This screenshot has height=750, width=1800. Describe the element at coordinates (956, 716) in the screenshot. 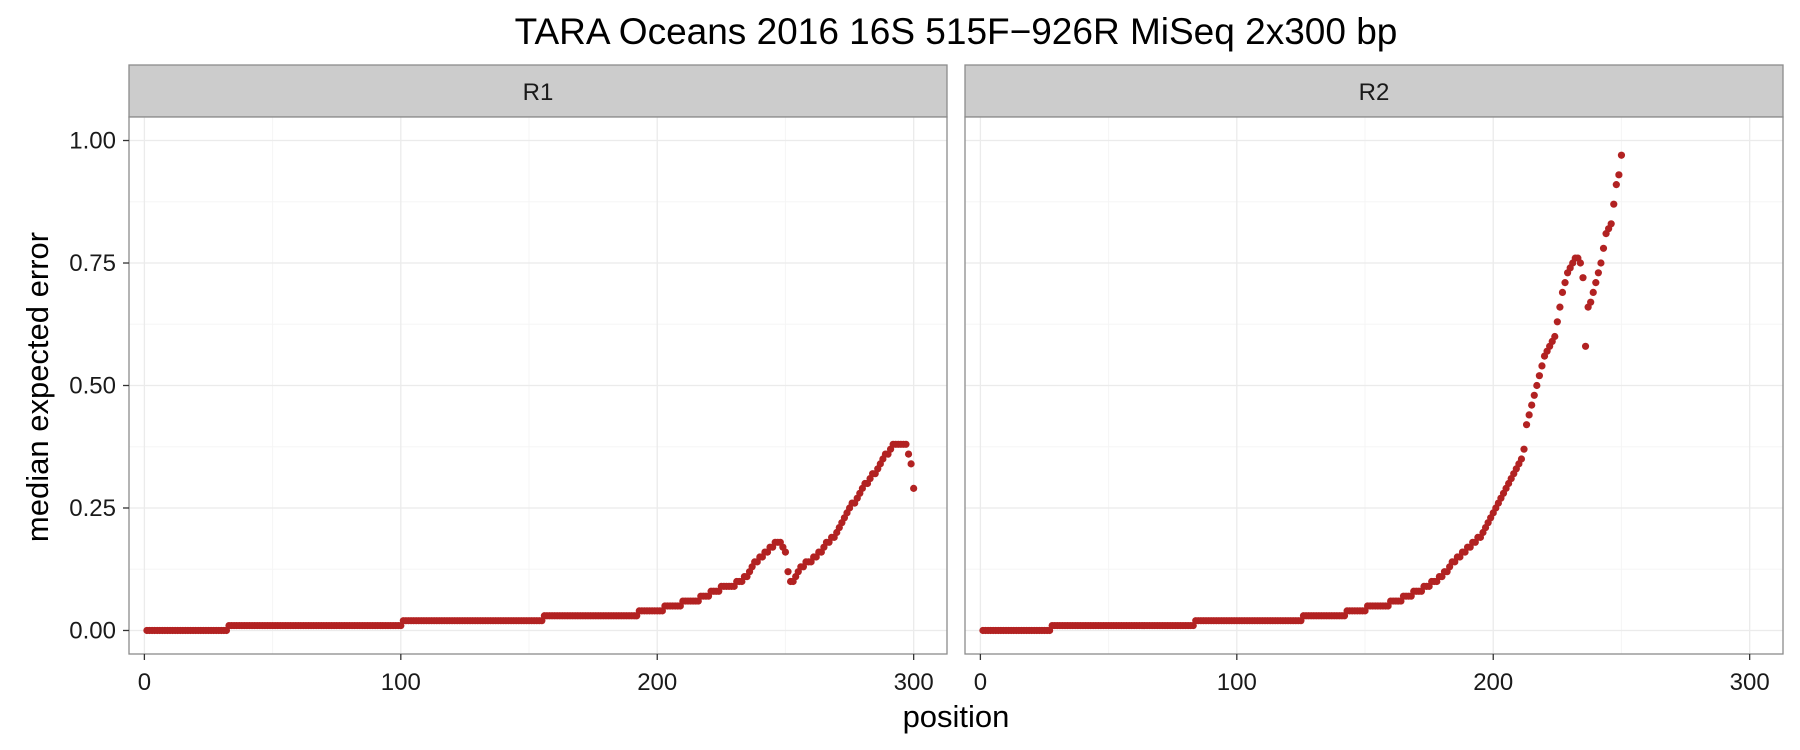

I see `x-axis-title: position` at that location.